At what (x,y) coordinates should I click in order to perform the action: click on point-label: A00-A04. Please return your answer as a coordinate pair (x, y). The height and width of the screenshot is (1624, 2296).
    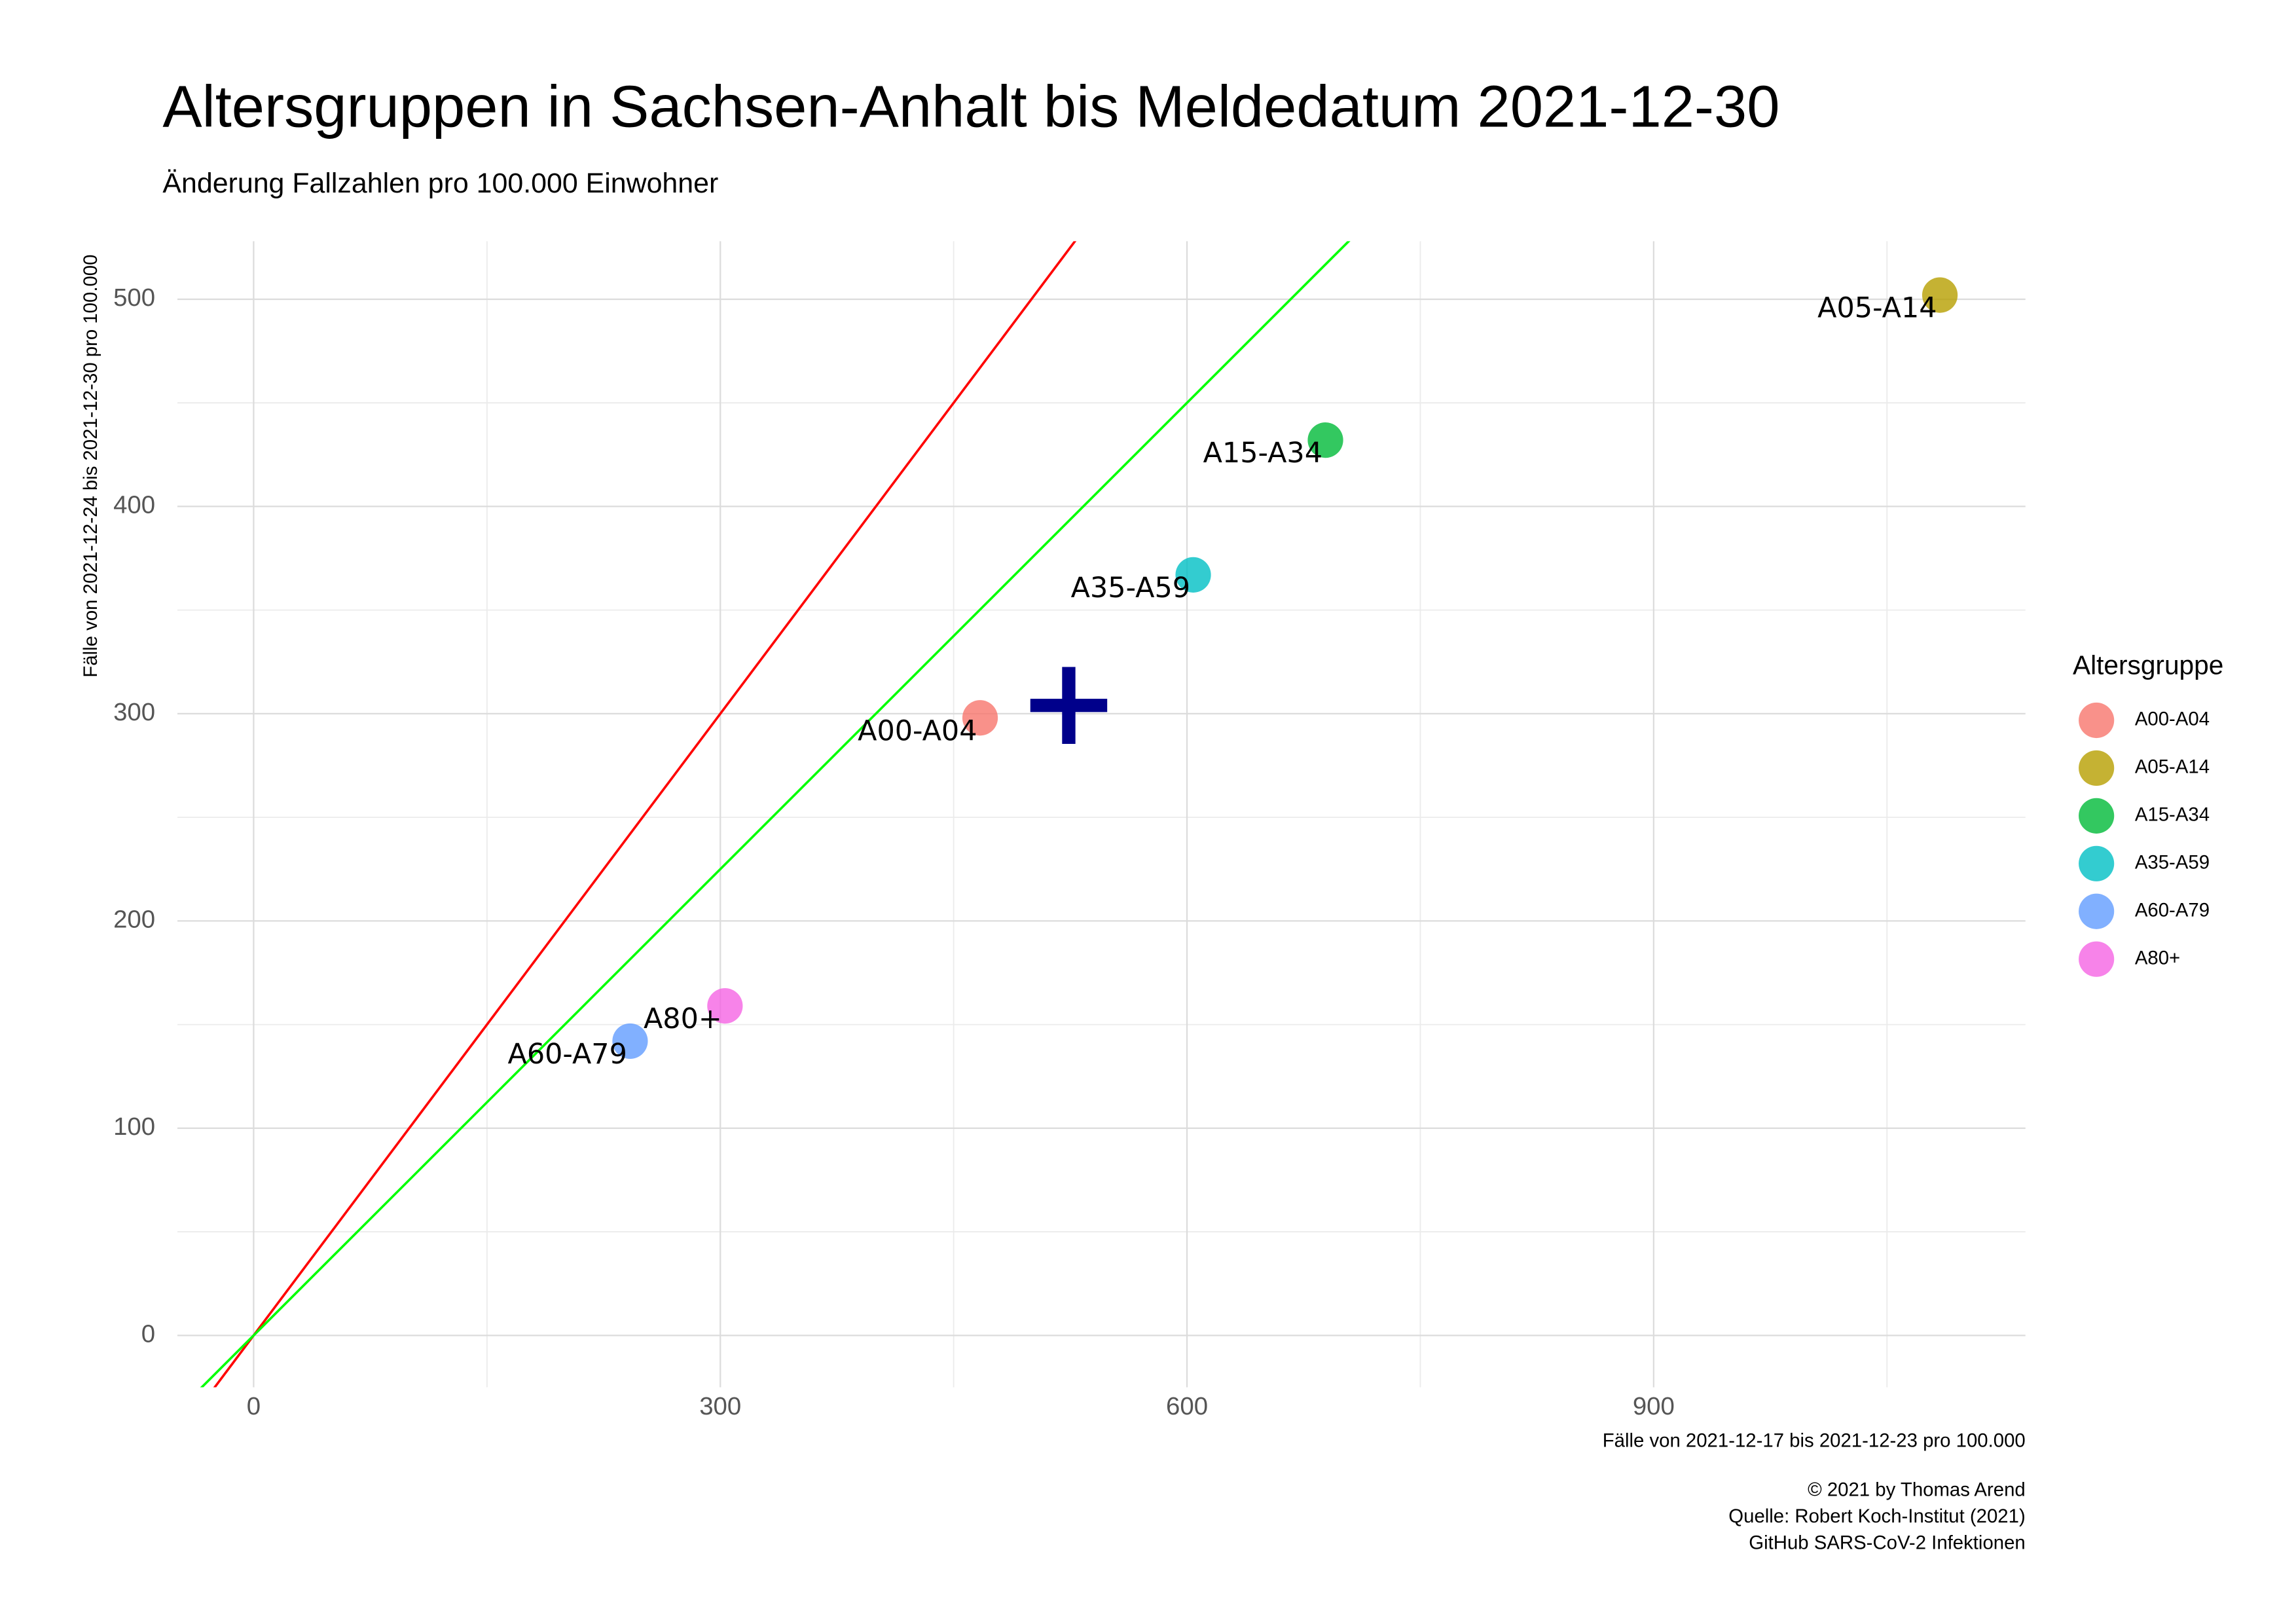
    Looking at the image, I should click on (917, 730).